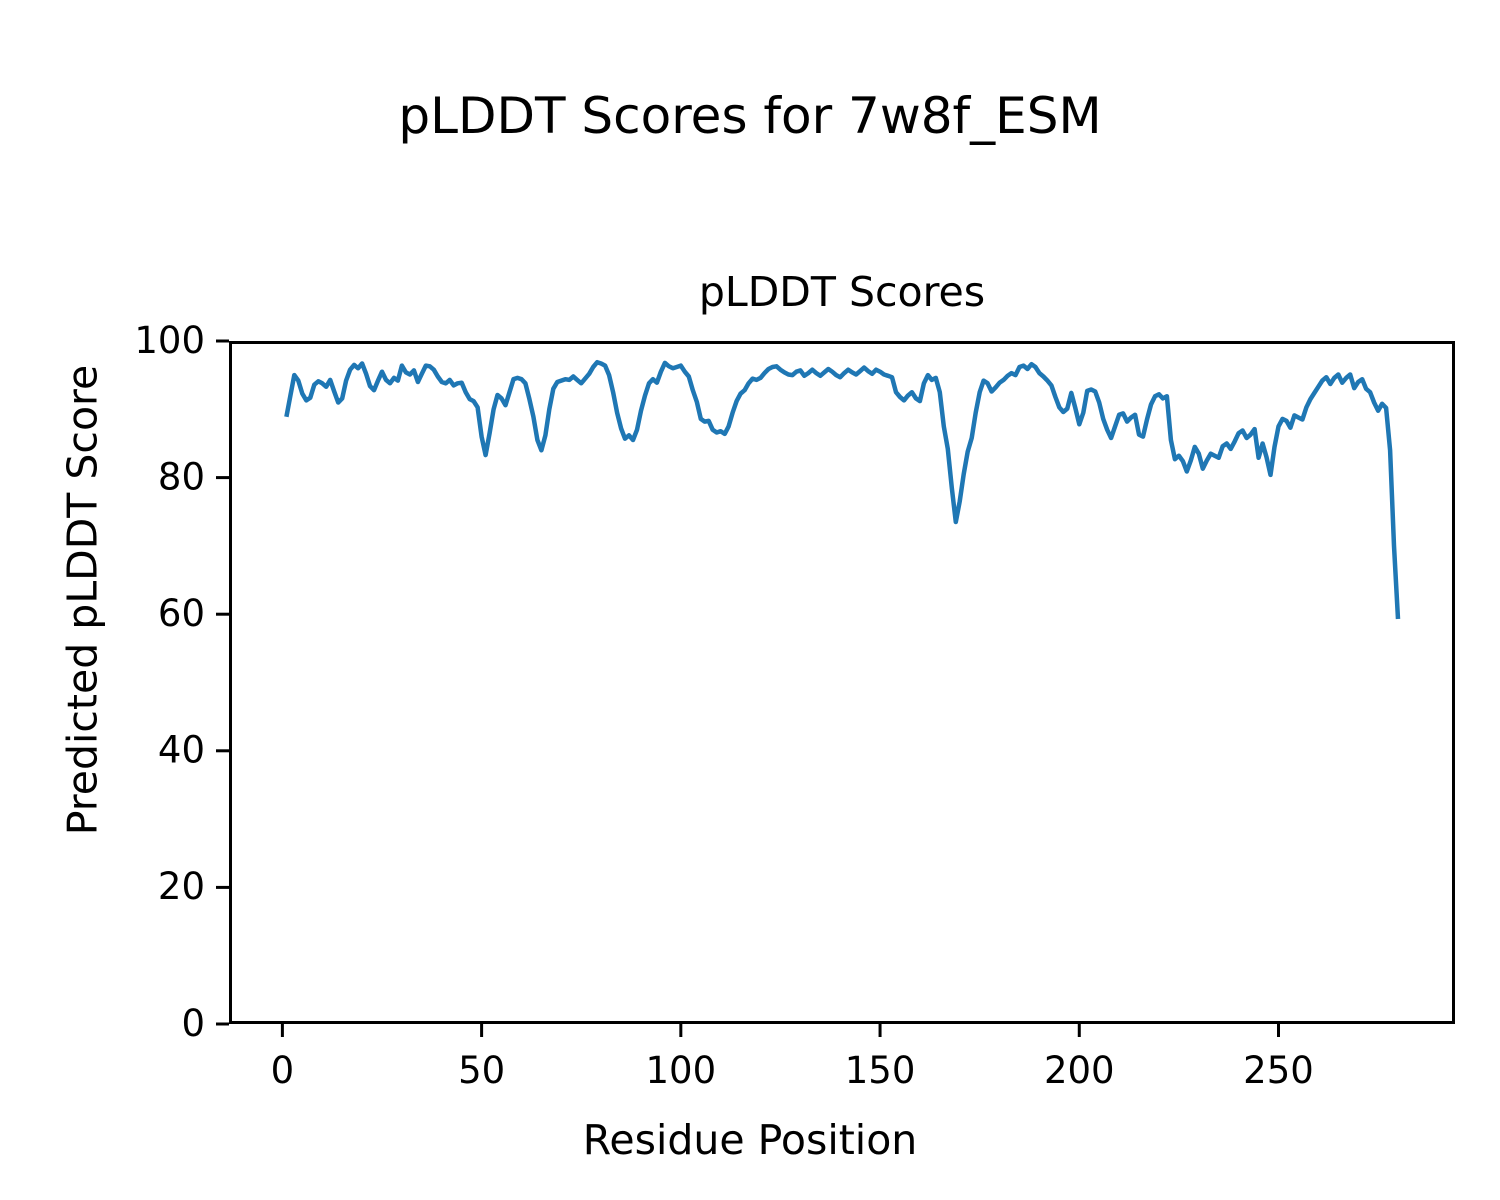  Describe the element at coordinates (1278, 1070) in the screenshot. I see `x-tick-label: 250` at that location.